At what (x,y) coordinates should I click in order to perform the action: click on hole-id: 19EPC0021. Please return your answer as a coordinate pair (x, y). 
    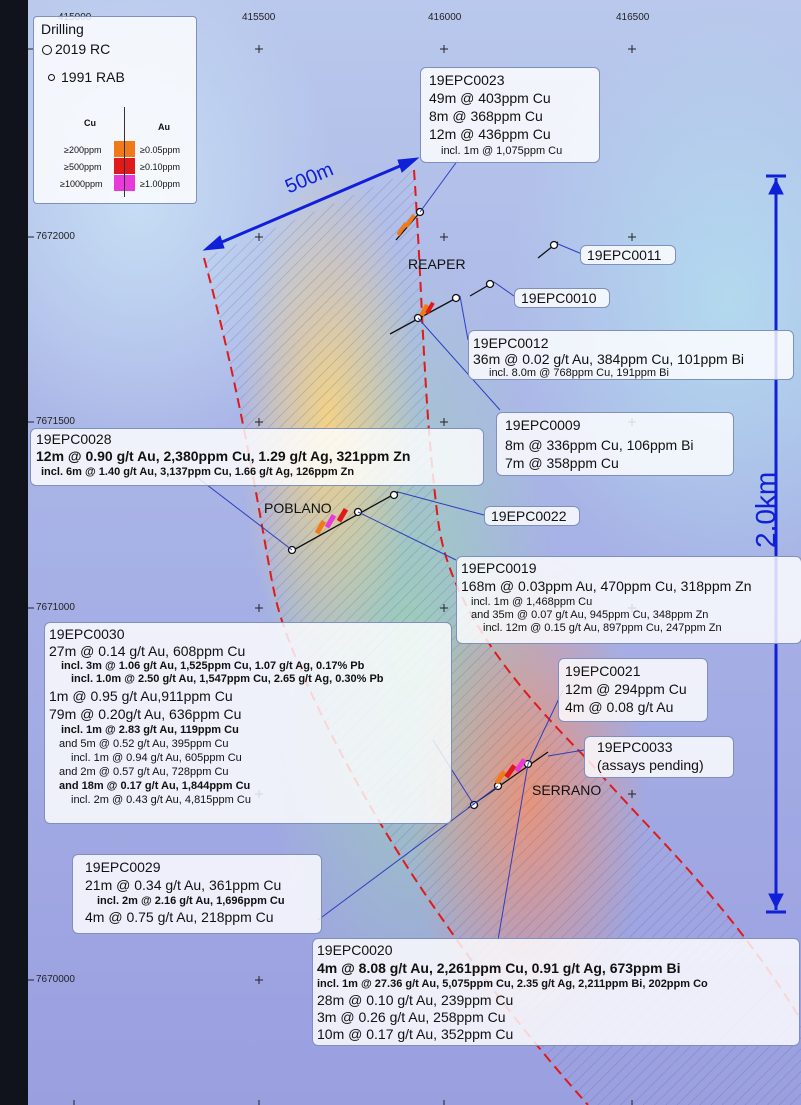
    Looking at the image, I should click on (603, 671).